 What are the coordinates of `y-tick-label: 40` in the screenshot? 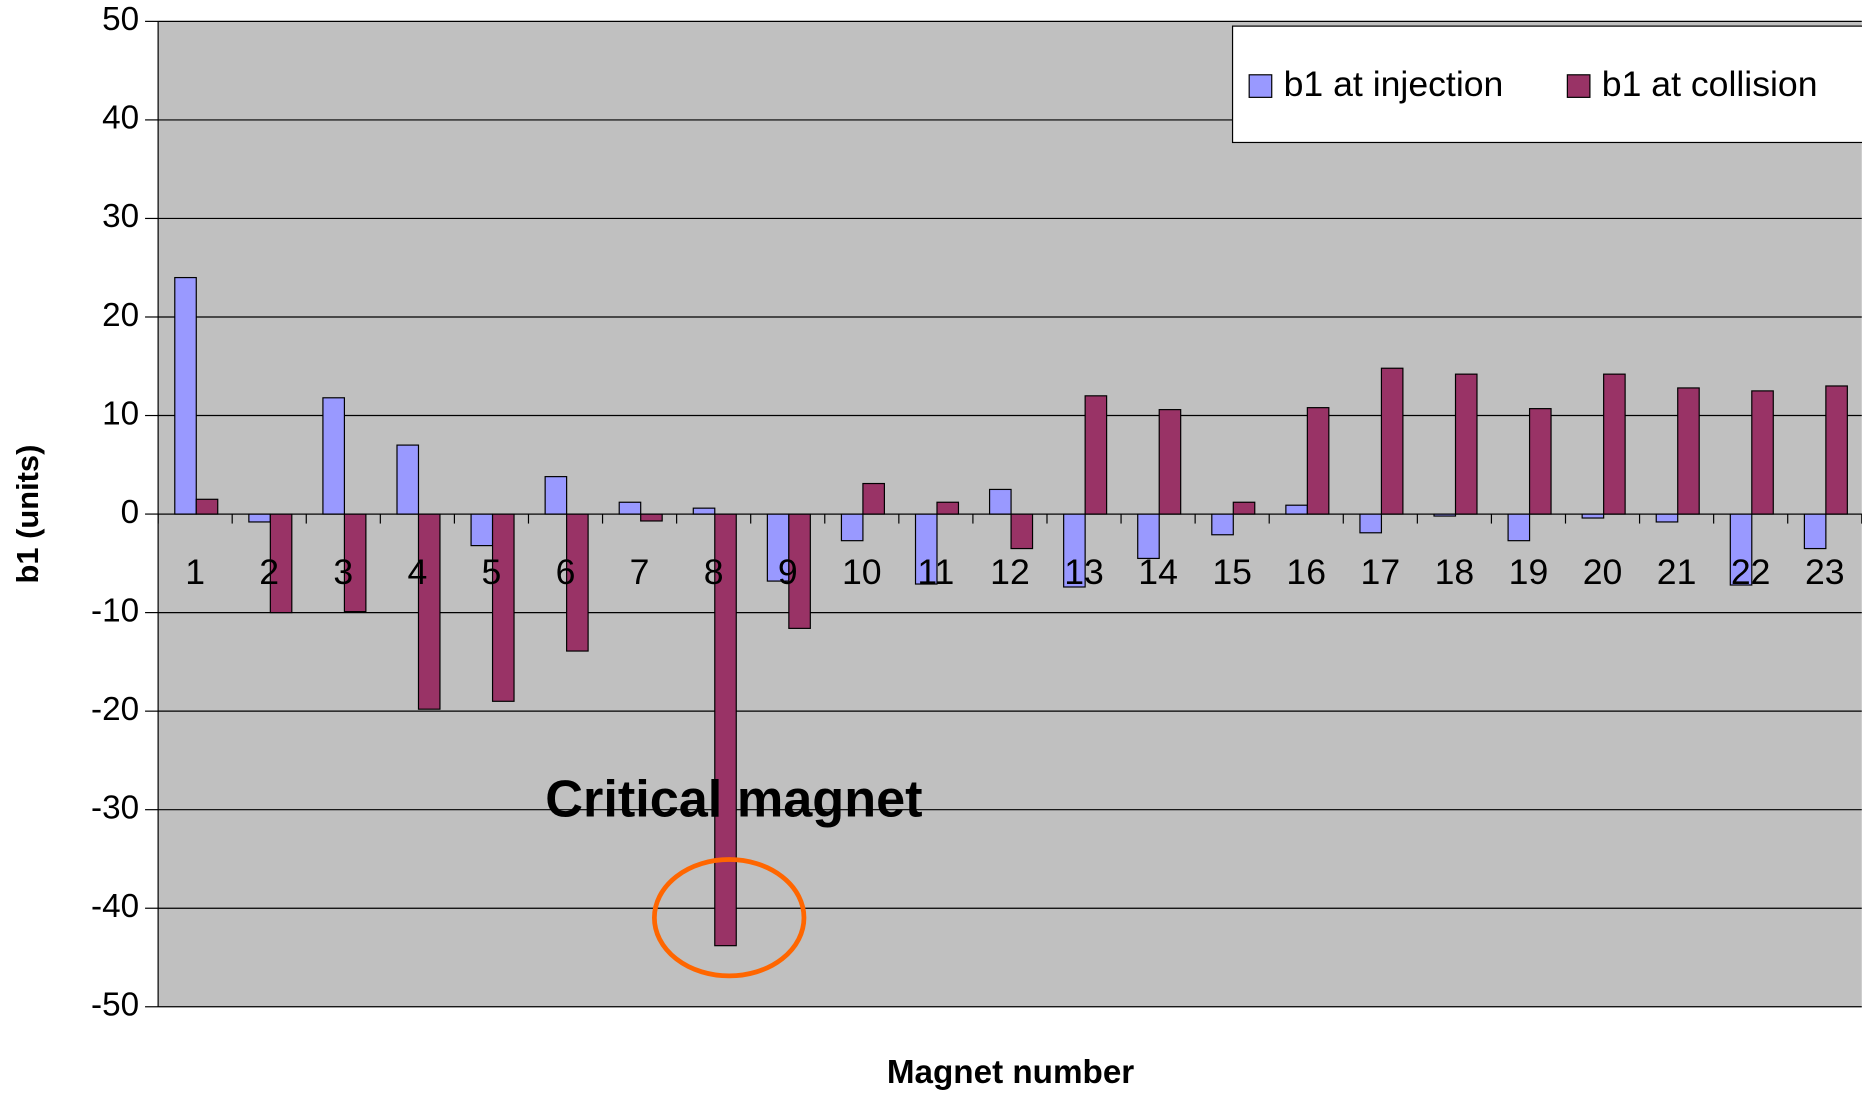 It's located at (120, 118).